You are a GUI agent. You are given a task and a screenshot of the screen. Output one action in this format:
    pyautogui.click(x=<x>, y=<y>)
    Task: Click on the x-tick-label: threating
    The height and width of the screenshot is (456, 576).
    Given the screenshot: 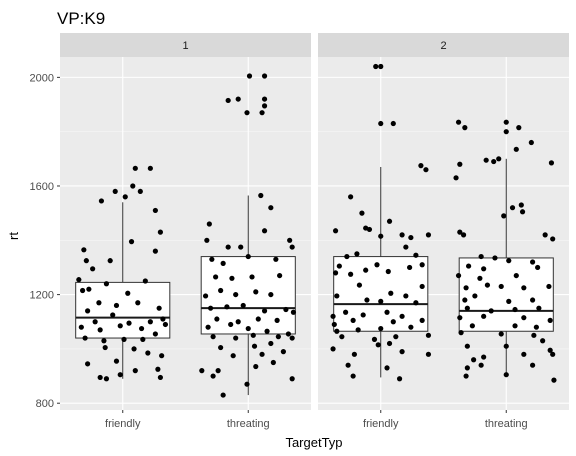 What is the action you would take?
    pyautogui.click(x=248, y=424)
    